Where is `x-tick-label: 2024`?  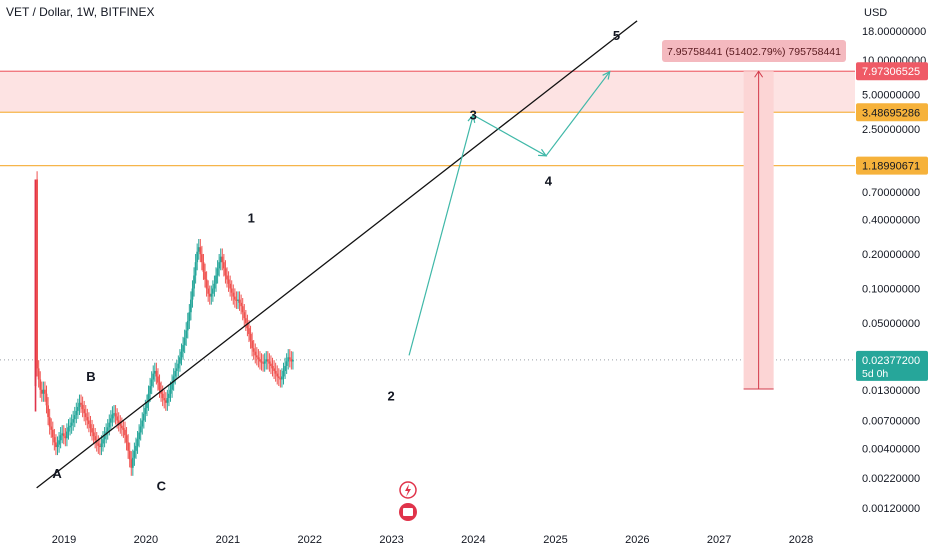
x-tick-label: 2024 is located at coordinates (473, 540).